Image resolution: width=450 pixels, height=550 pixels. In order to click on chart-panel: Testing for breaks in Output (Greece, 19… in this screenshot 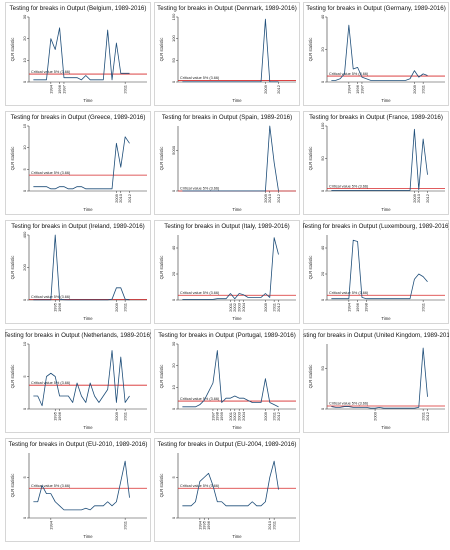, I will do `click(78, 163)`.